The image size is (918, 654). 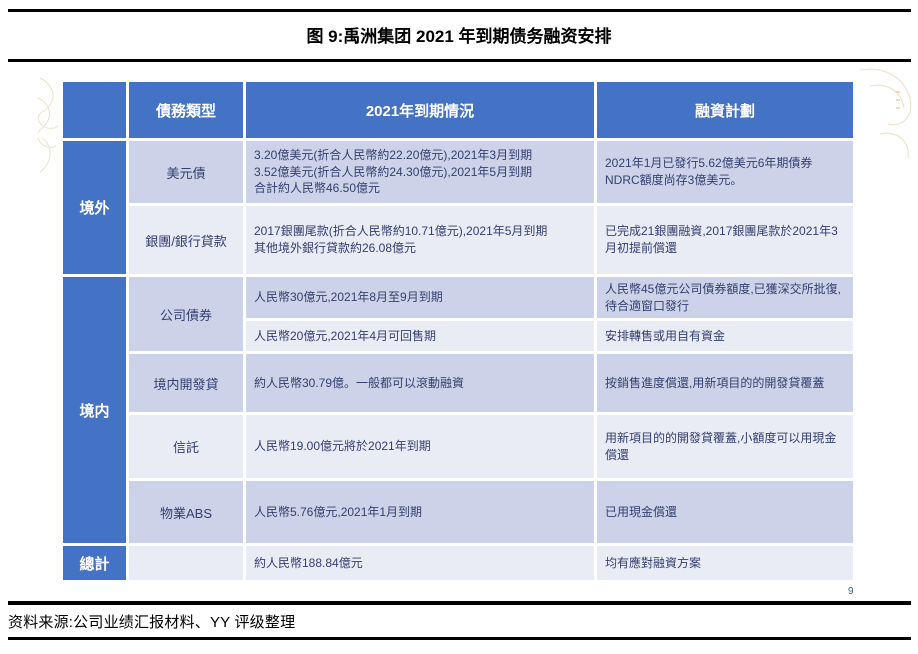 What do you see at coordinates (851, 591) in the screenshot?
I see `page-number: 9` at bounding box center [851, 591].